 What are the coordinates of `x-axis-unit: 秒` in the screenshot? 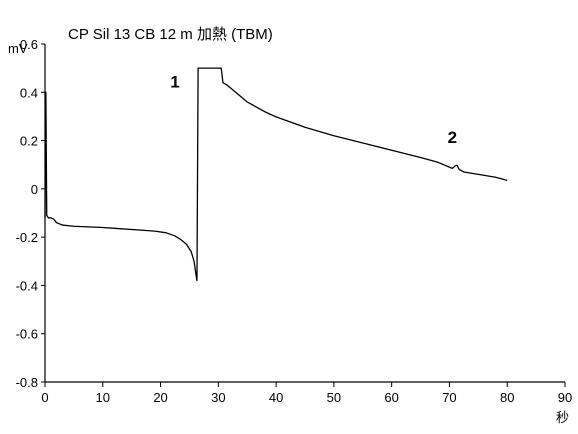 It's located at (562, 417).